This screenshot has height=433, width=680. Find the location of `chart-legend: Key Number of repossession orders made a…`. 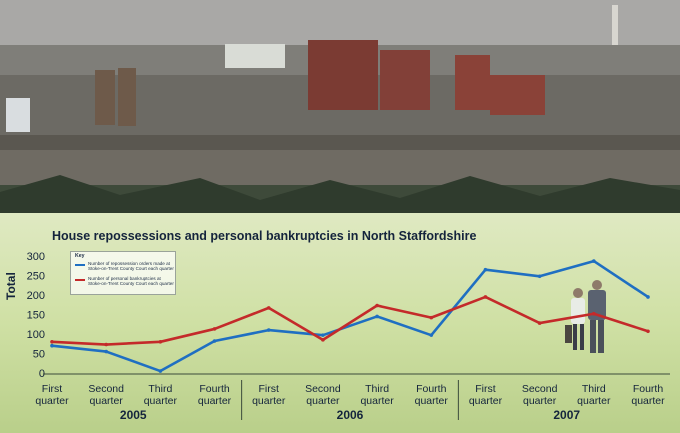

chart-legend: Key Number of repossession orders made a… is located at coordinates (123, 273).